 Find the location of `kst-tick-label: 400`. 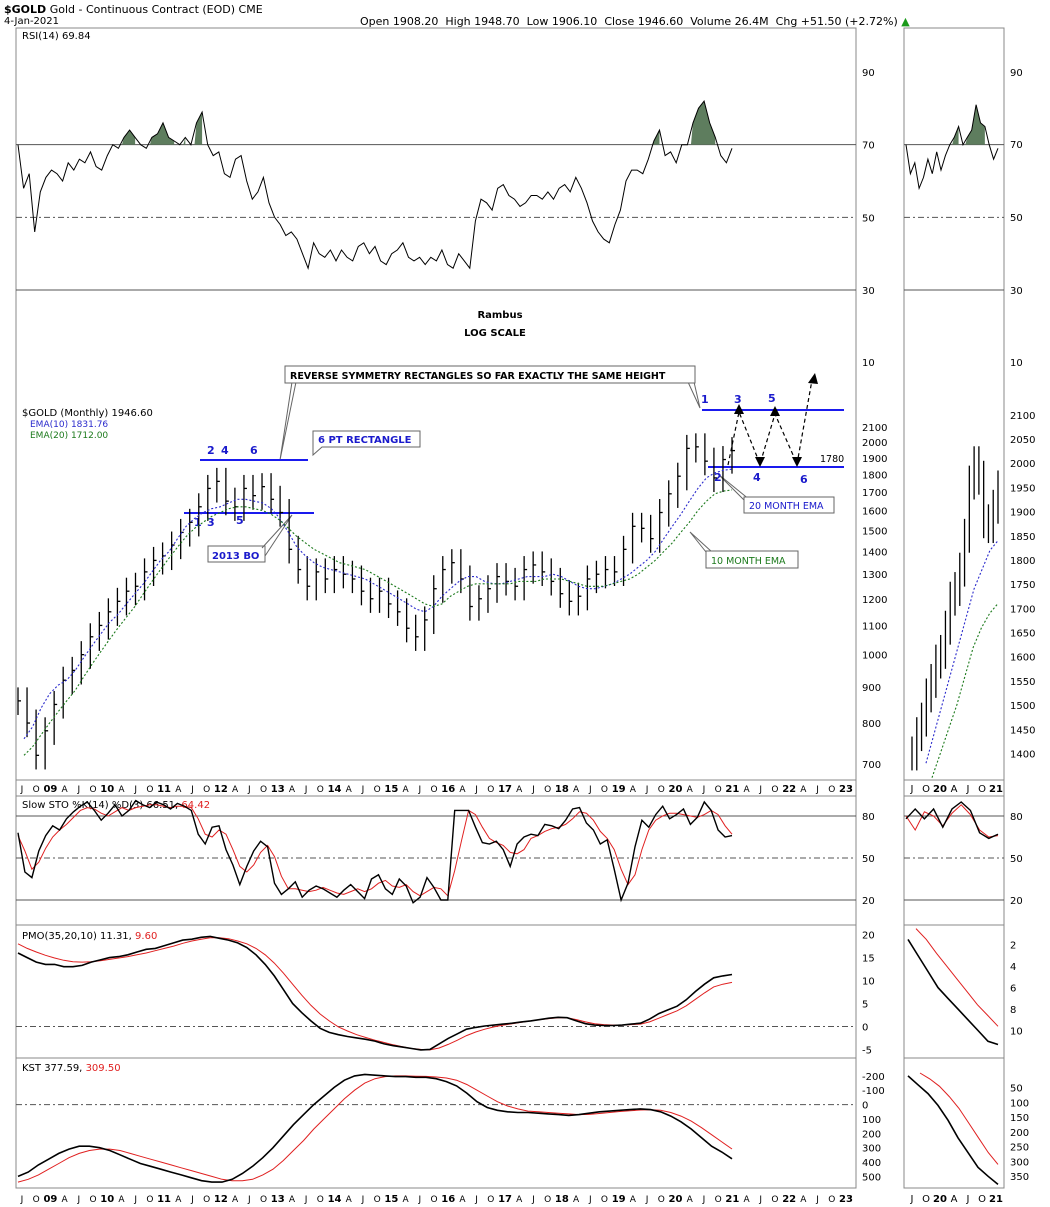

kst-tick-label: 400 is located at coordinates (871, 1163).